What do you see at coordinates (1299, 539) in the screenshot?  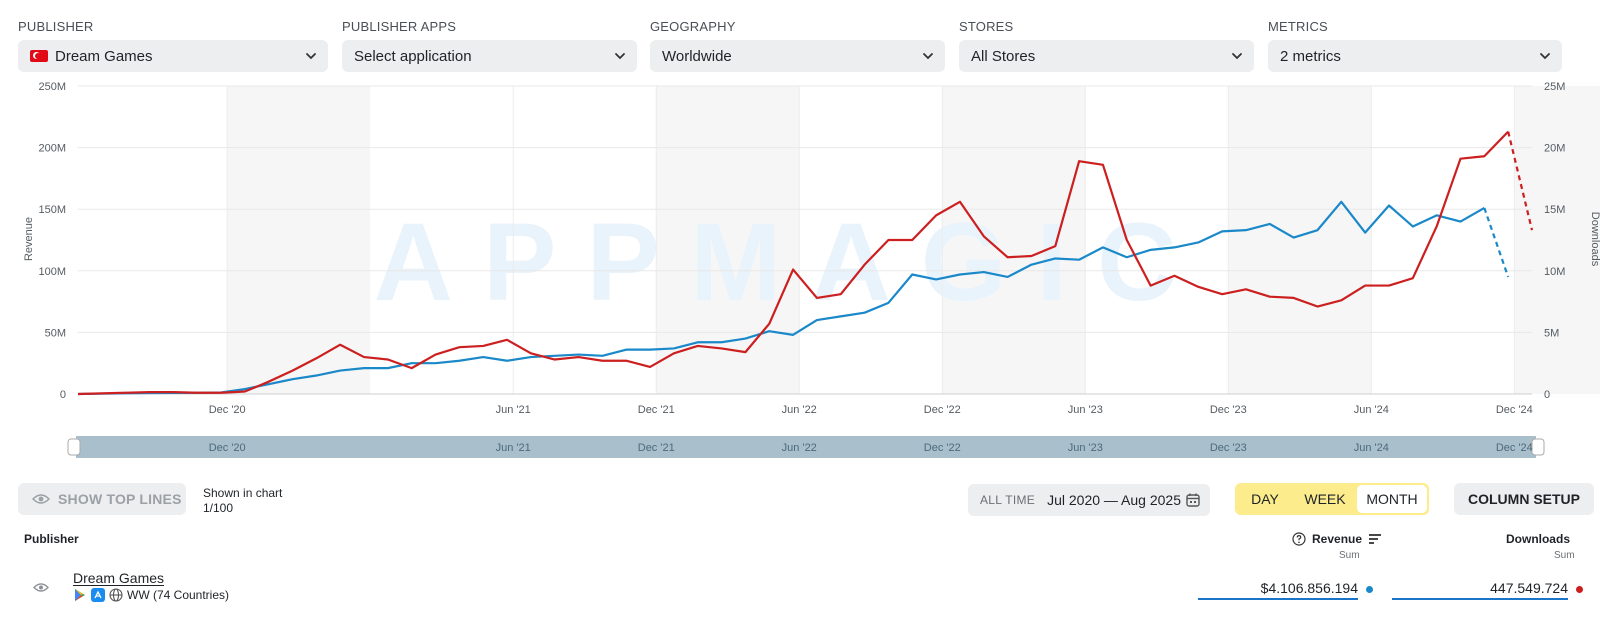 I see `help-icon` at bounding box center [1299, 539].